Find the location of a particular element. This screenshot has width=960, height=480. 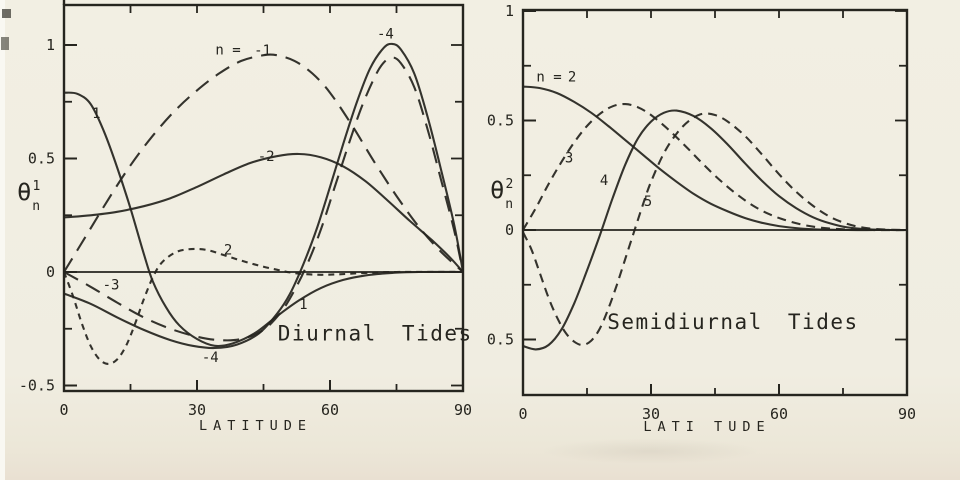

curve-label: 3 is located at coordinates (569, 159).